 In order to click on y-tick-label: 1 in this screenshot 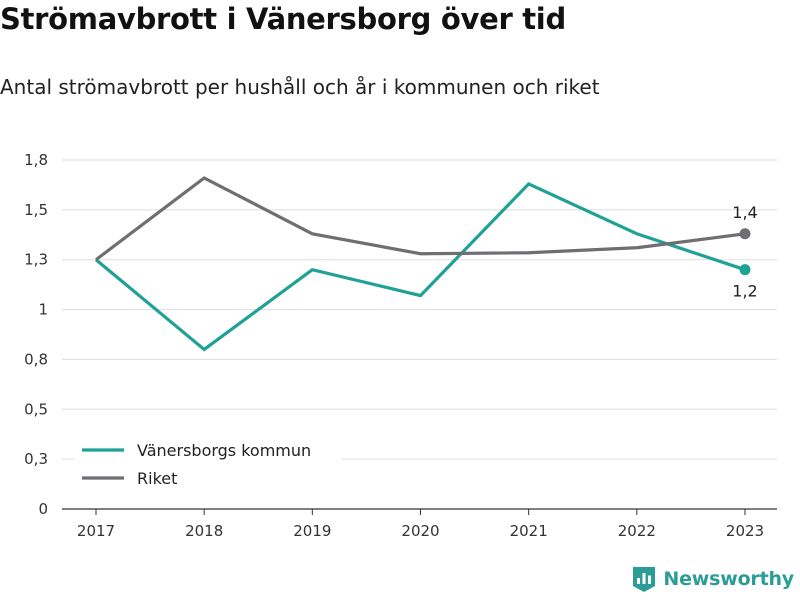, I will do `click(43, 310)`.